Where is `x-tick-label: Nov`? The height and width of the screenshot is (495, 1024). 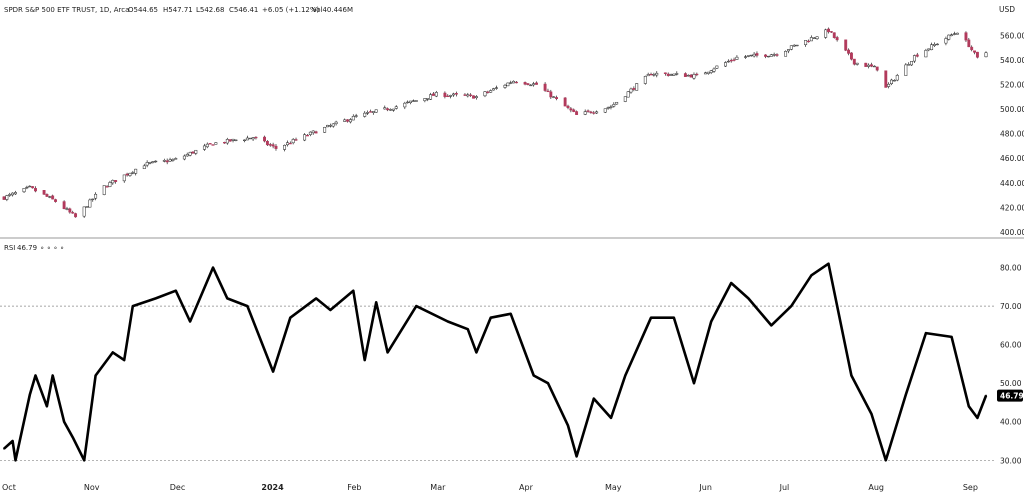 x-tick-label: Nov is located at coordinates (92, 487).